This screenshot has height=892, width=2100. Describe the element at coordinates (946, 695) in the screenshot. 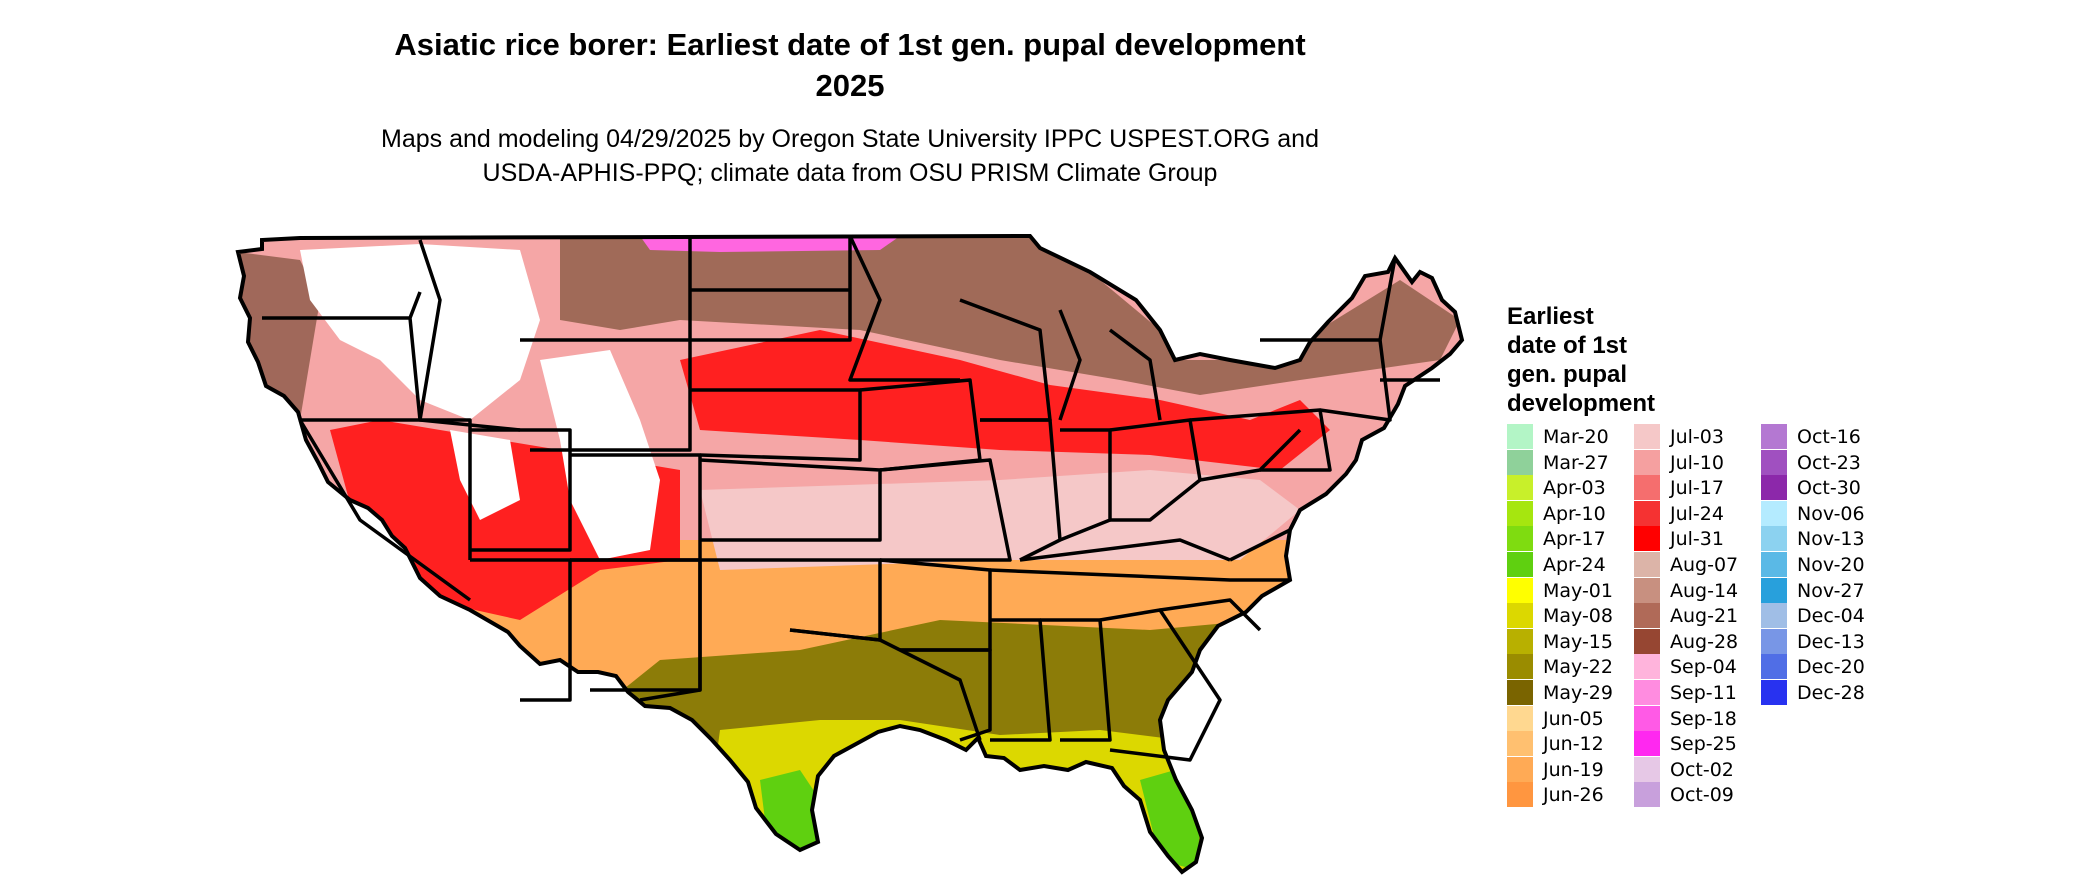

I see `border-louisiana` at that location.